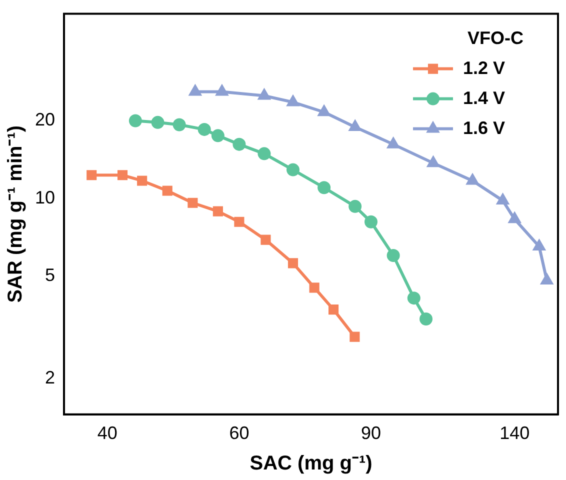 The image size is (566, 480). What do you see at coordinates (484, 98) in the screenshot?
I see `legend-label: 1.4 V` at bounding box center [484, 98].